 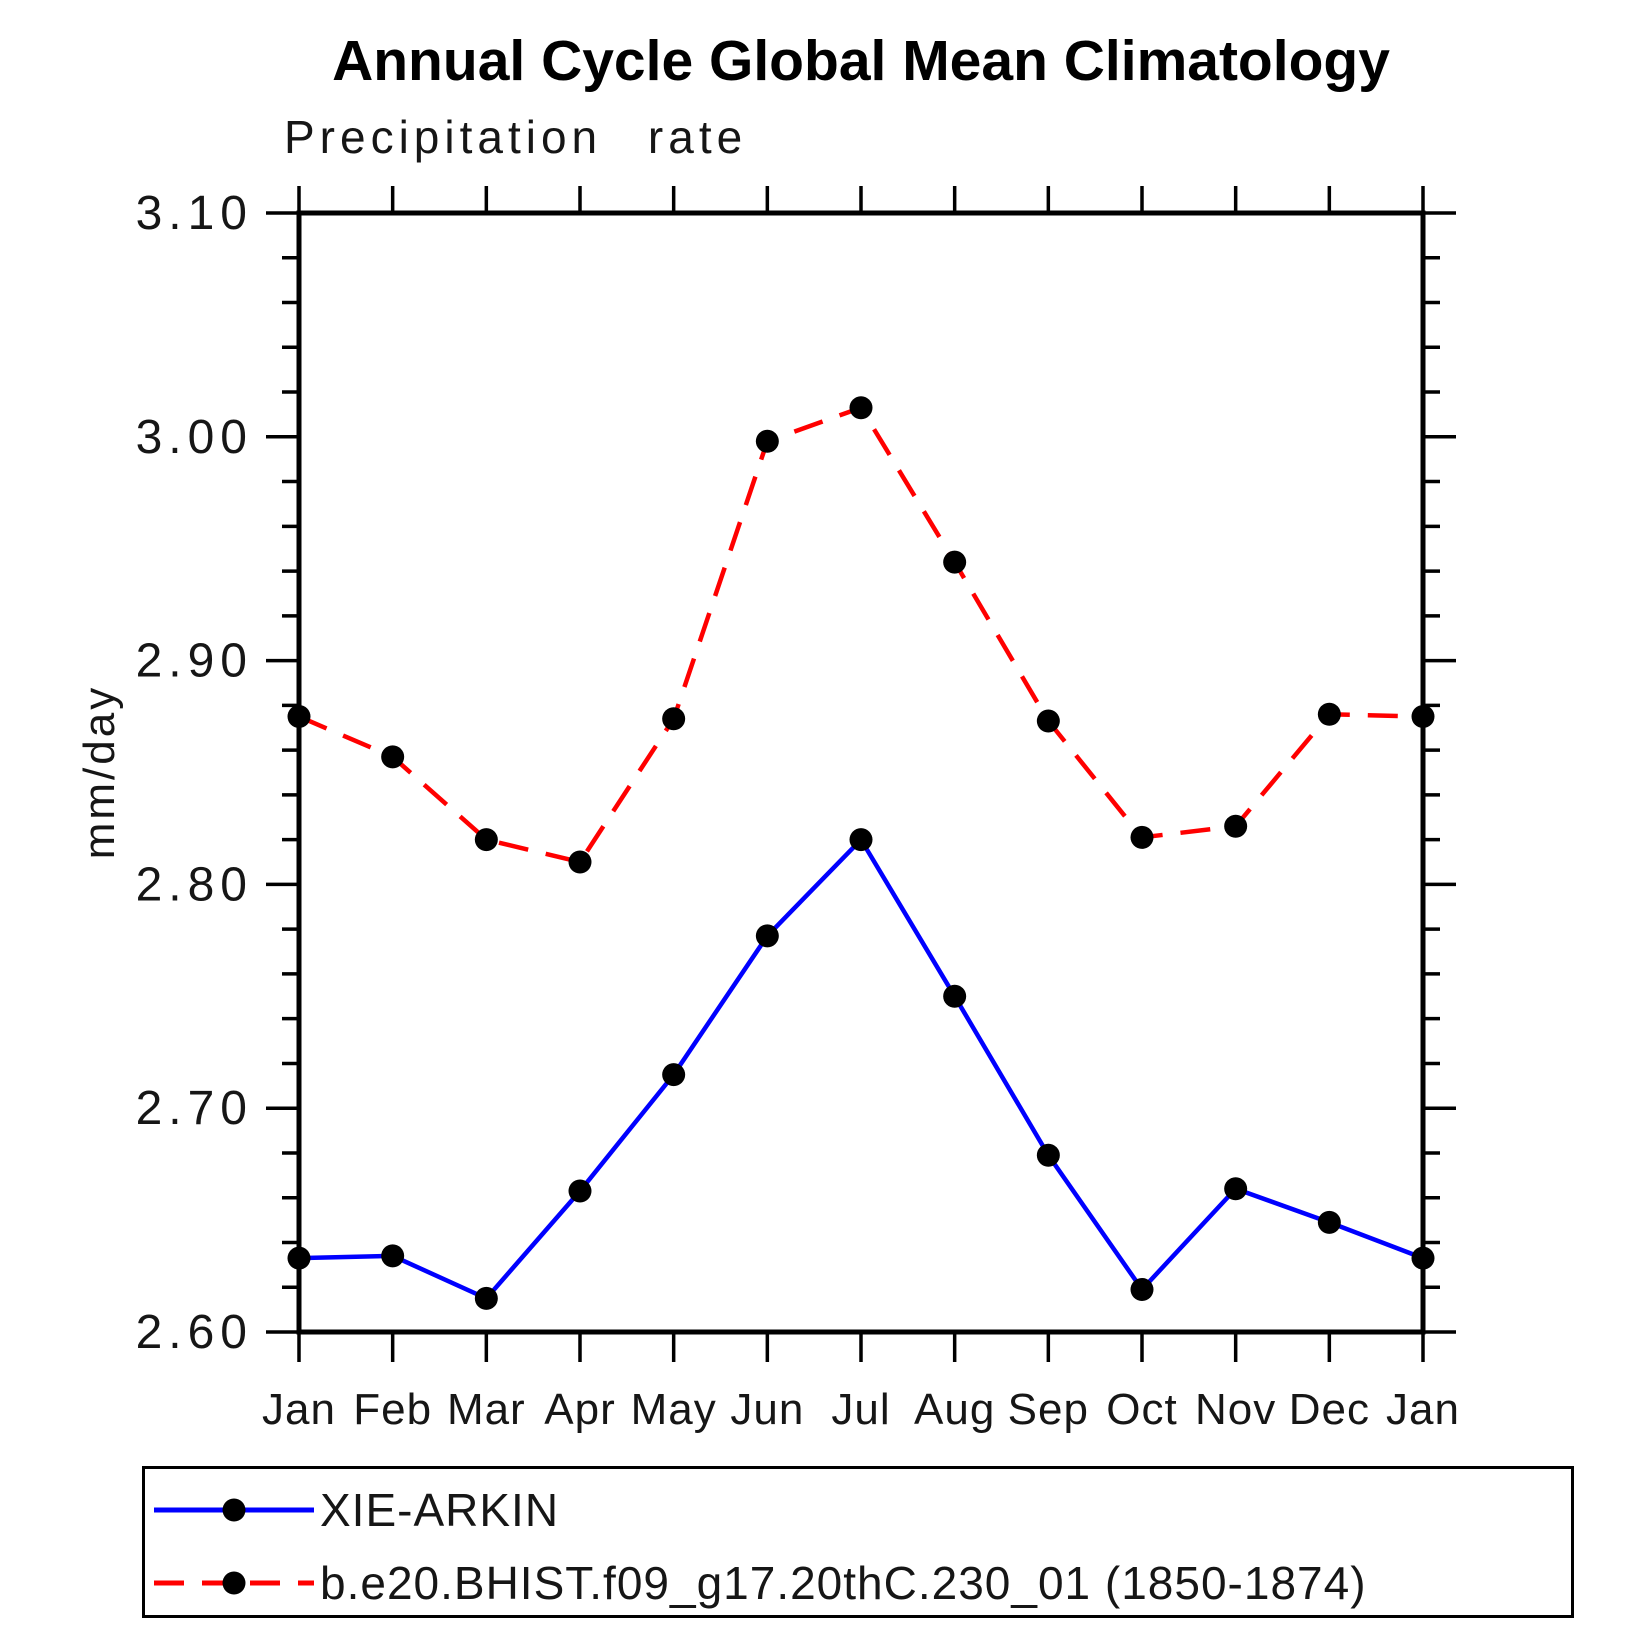 What do you see at coordinates (194, 661) in the screenshot?
I see `y-tick-label: 2.90` at bounding box center [194, 661].